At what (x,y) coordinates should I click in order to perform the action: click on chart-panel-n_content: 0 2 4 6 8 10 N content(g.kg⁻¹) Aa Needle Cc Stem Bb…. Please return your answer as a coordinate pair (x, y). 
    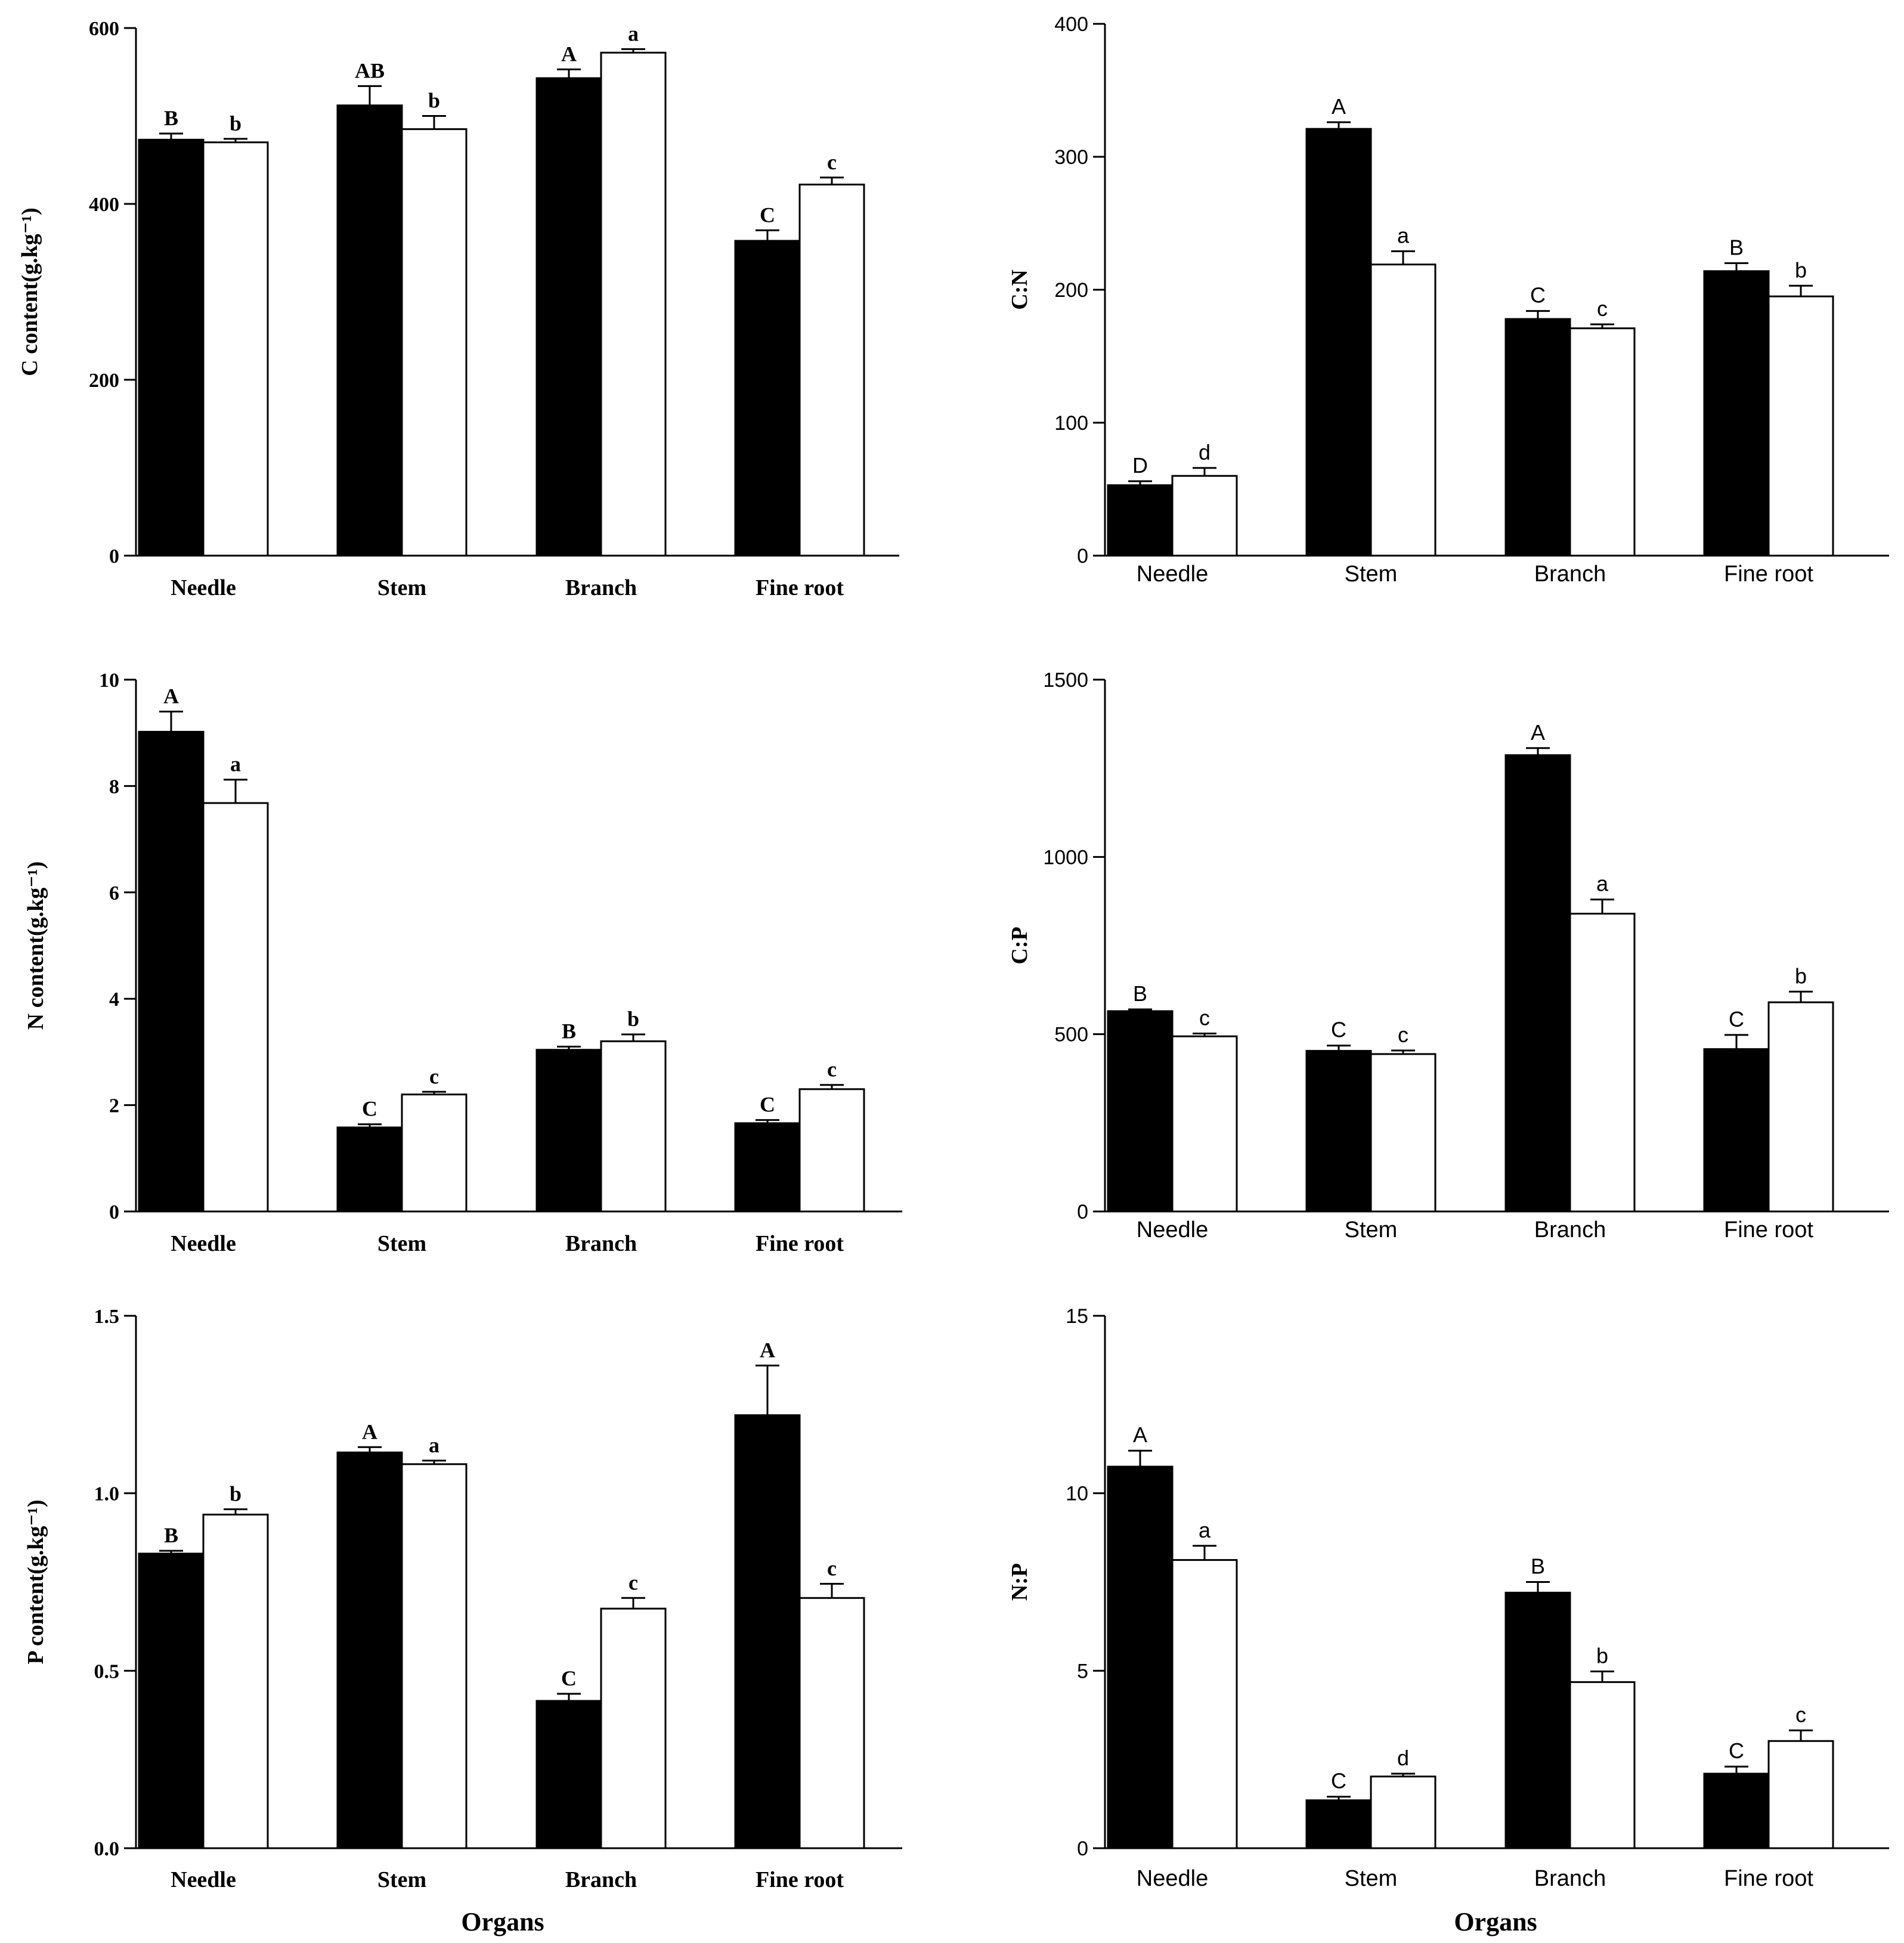
    Looking at the image, I should click on (462, 963).